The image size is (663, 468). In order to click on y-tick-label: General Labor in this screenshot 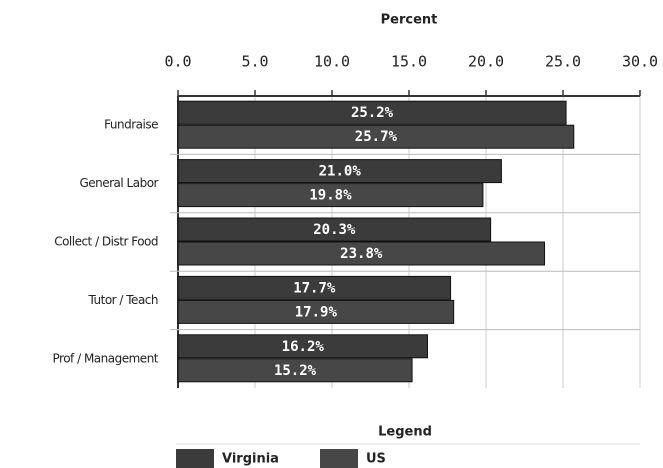, I will do `click(118, 183)`.